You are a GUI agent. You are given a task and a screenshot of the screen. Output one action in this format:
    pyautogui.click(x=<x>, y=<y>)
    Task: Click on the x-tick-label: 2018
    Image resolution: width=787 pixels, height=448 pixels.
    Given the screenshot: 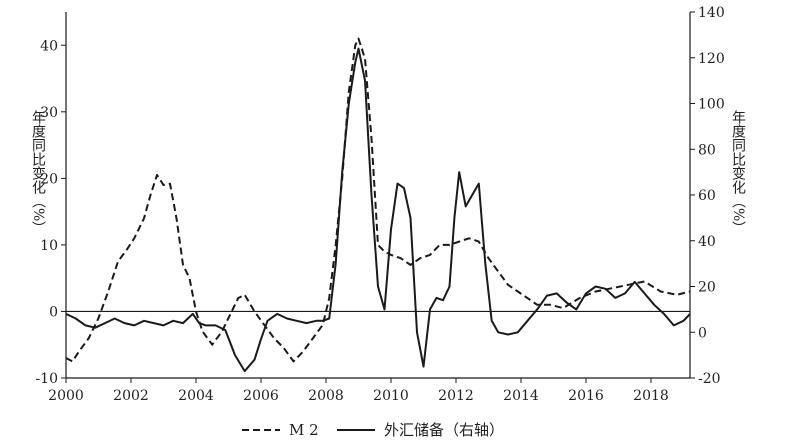 What is the action you would take?
    pyautogui.click(x=651, y=396)
    